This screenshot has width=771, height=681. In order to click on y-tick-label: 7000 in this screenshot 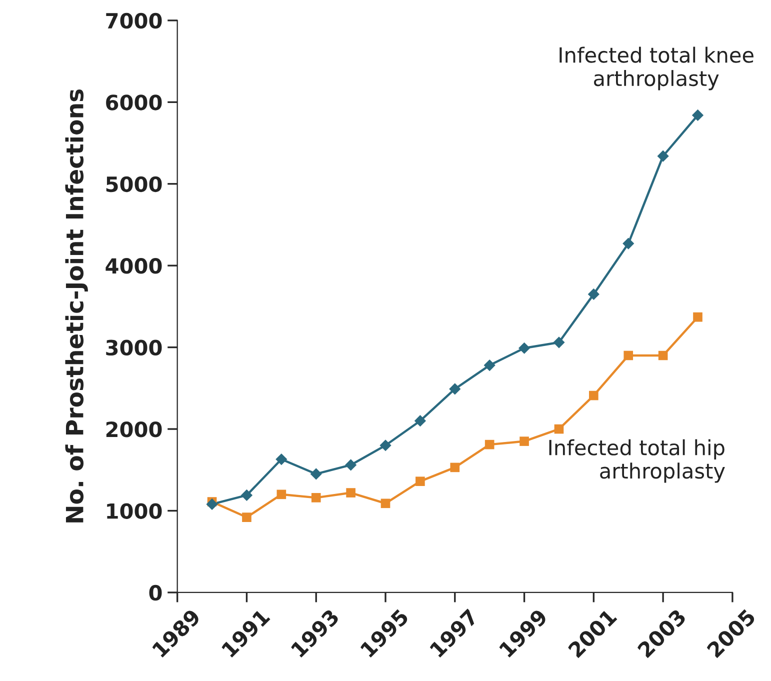, I will do `click(134, 20)`.